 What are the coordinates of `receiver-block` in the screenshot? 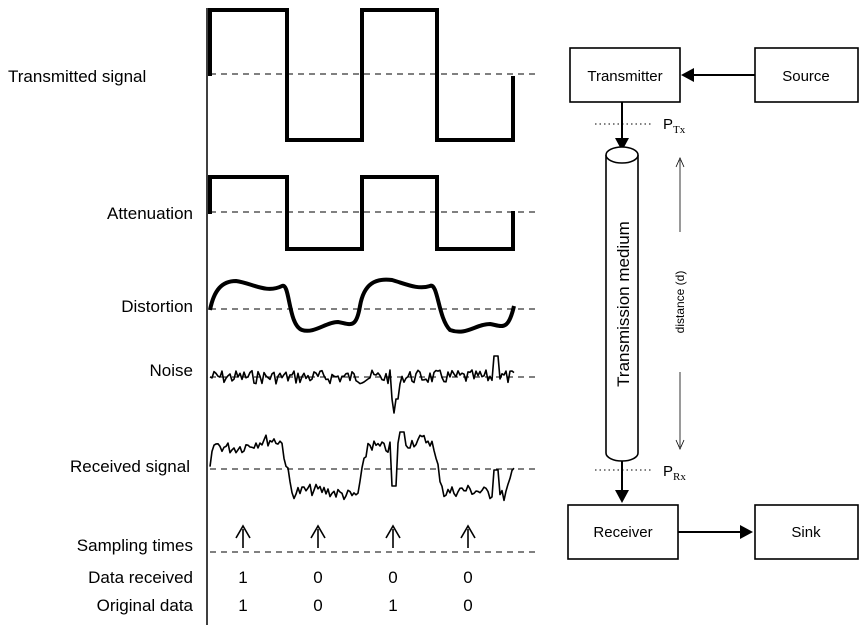 It's located at (623, 532).